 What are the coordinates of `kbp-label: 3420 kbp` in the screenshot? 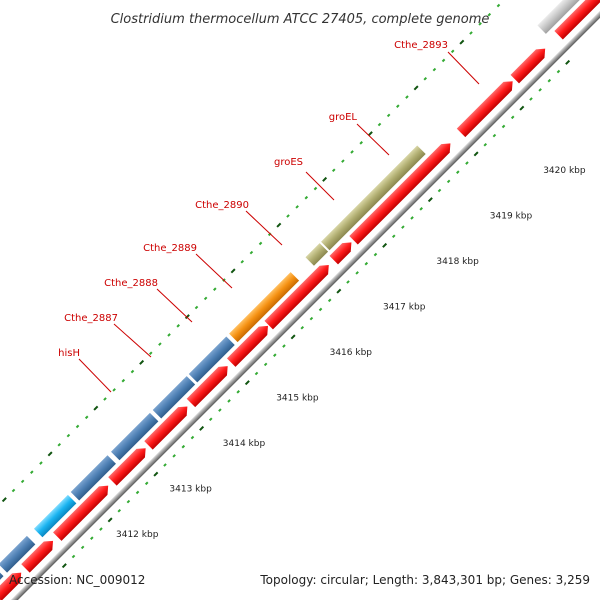 It's located at (564, 171).